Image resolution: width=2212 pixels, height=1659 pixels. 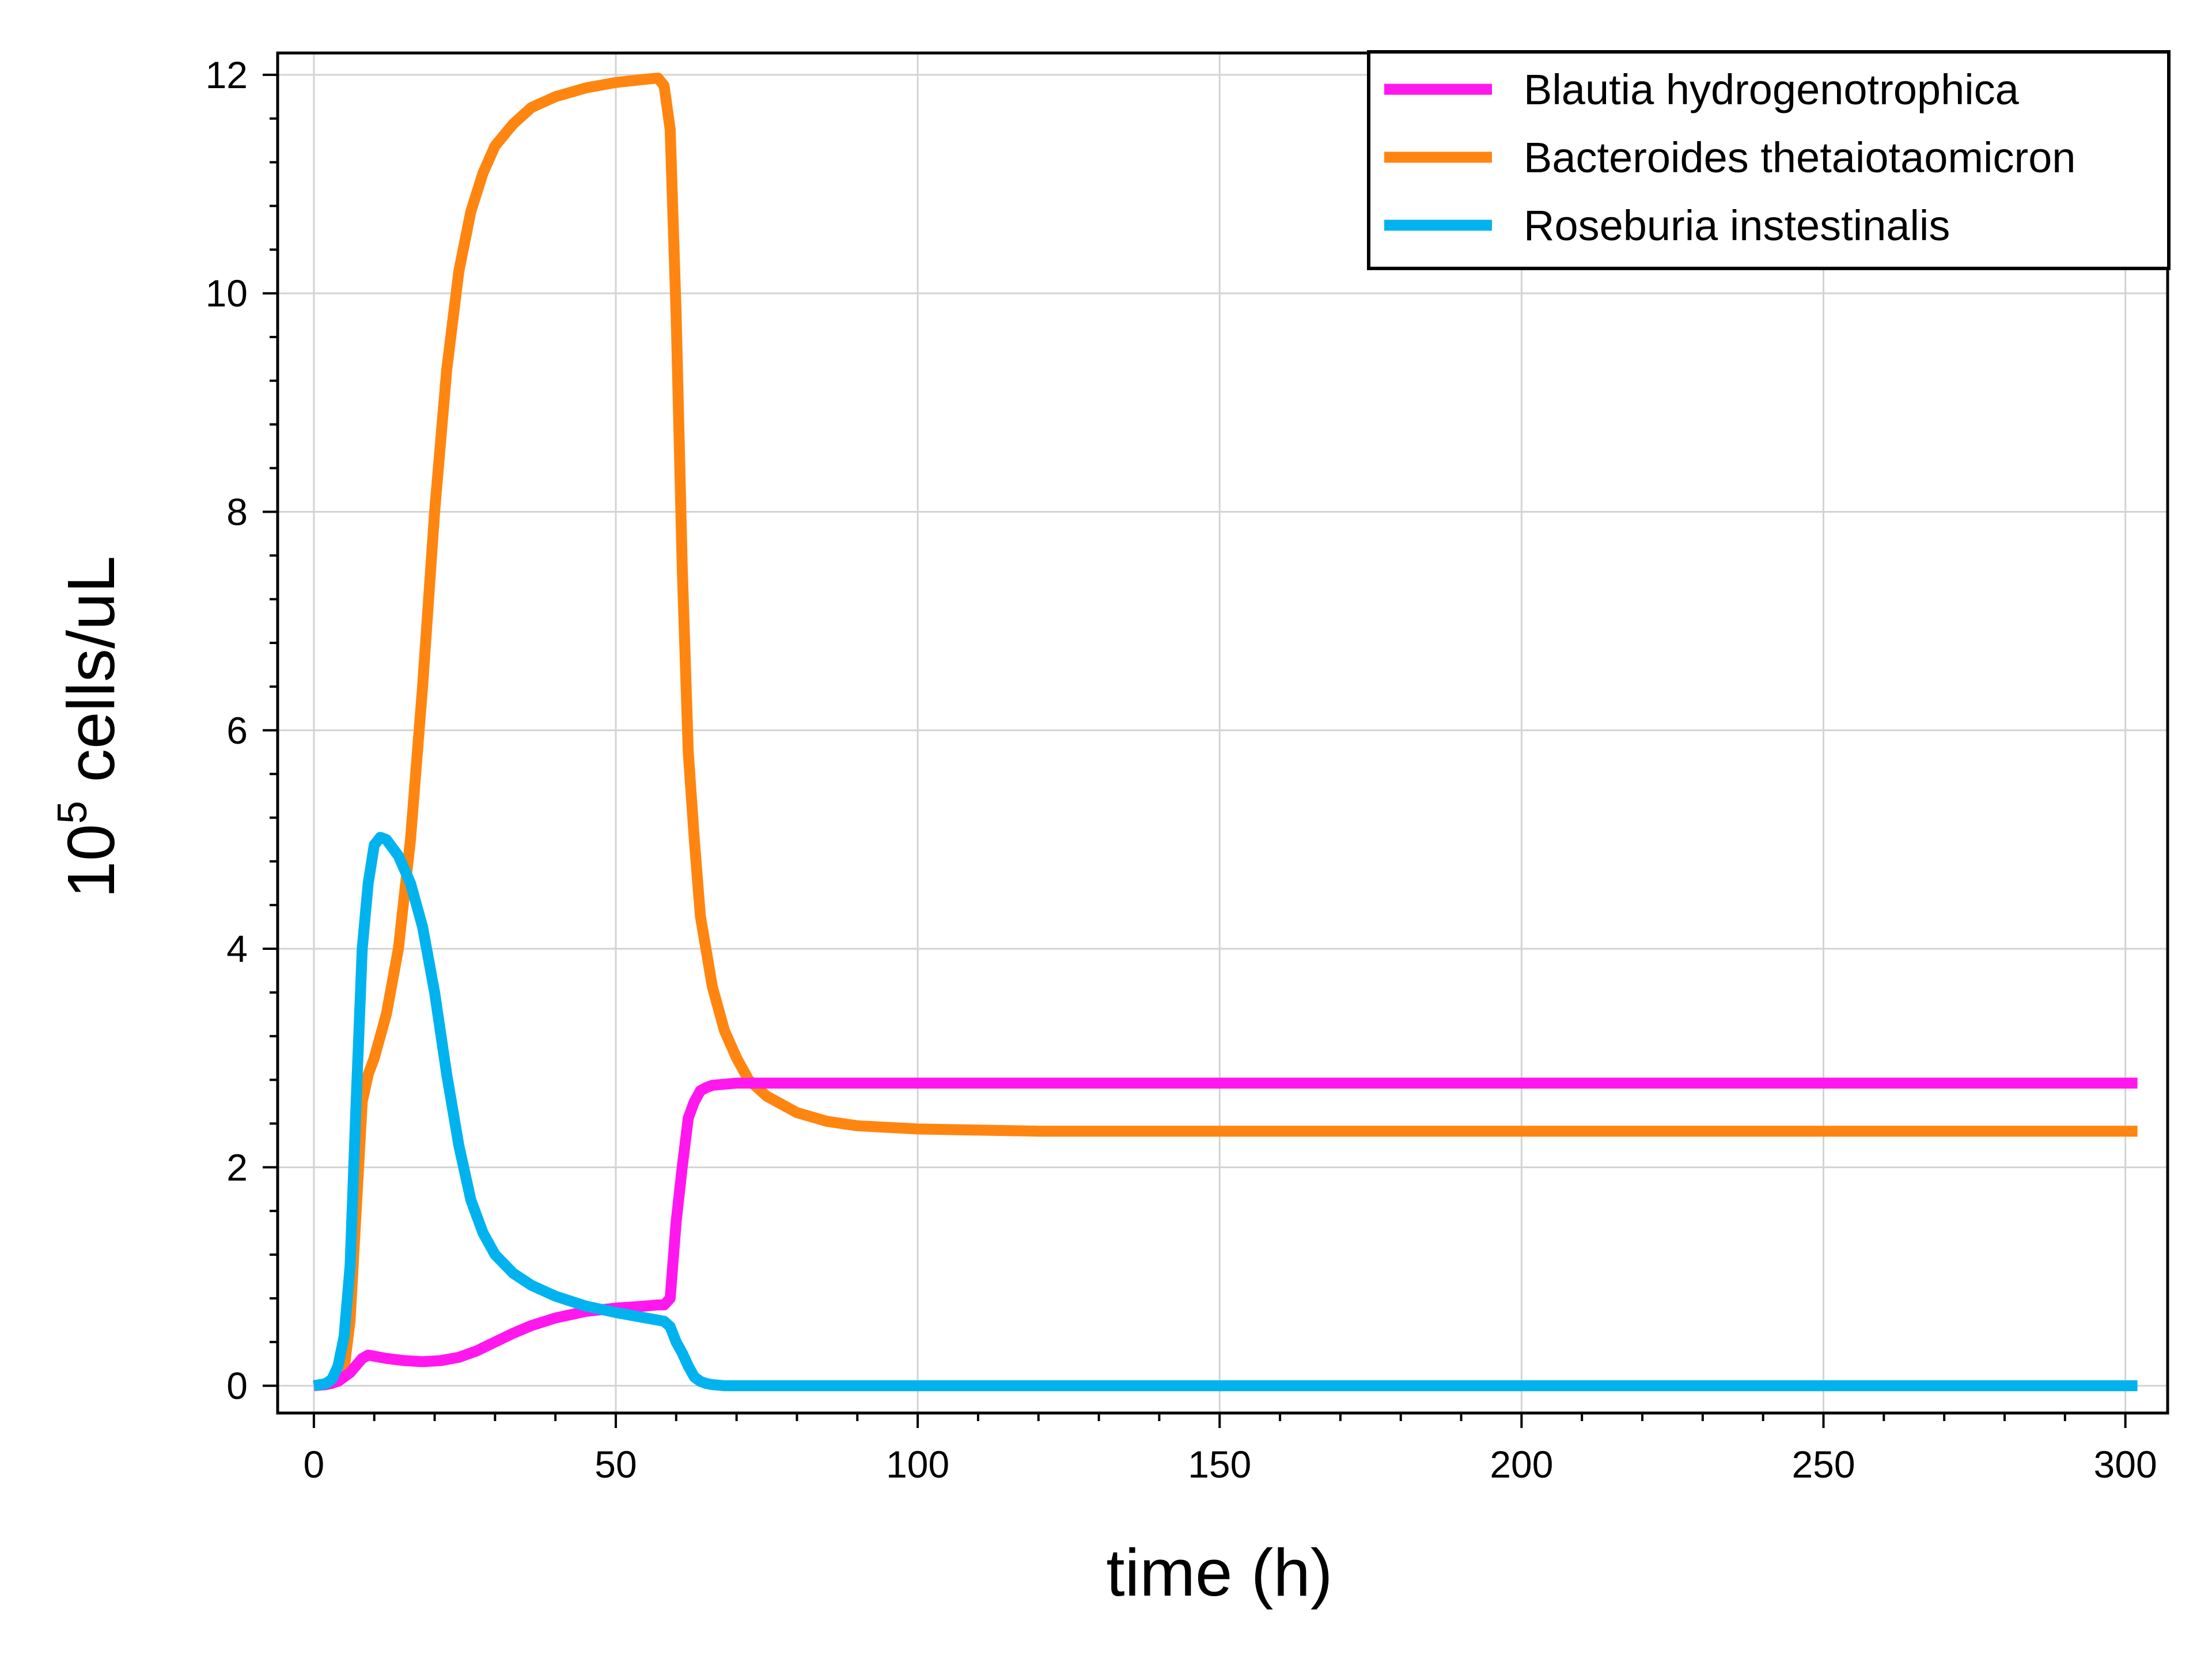 I want to click on x-tick-label: 250, so click(x=1823, y=1464).